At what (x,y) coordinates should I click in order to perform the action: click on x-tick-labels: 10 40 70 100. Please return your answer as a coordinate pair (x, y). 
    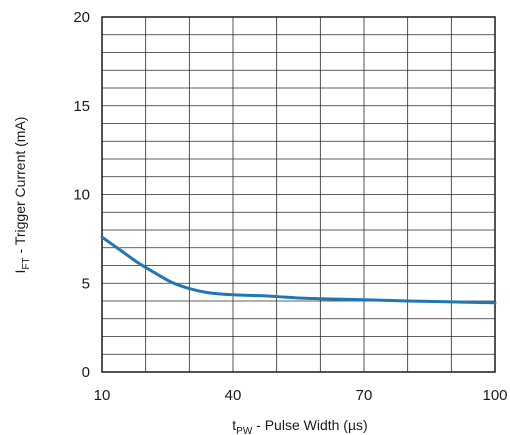
    Looking at the image, I should click on (301, 395).